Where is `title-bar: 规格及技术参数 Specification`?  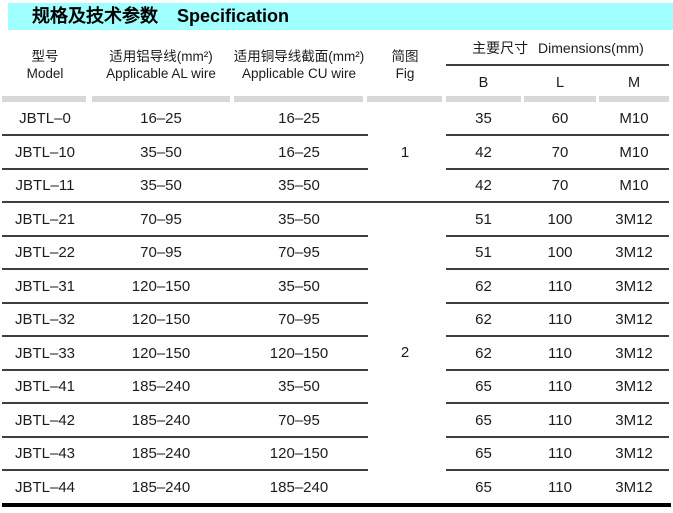
title-bar: 规格及技术参数 Specification is located at coordinates (340, 16).